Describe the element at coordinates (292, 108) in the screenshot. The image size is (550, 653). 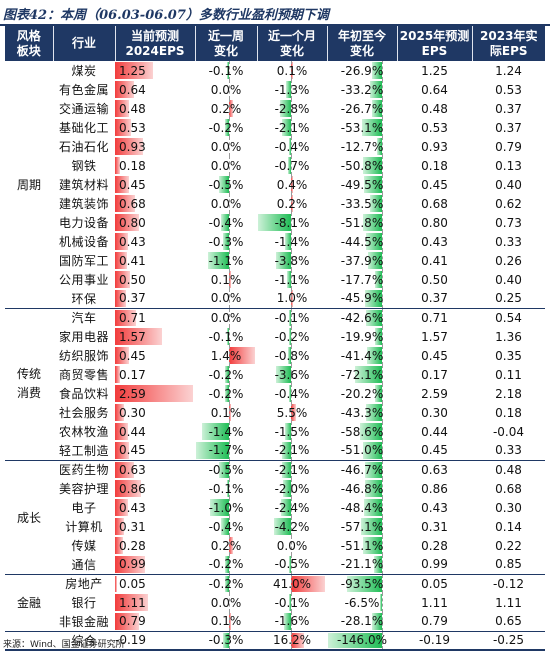
I see `month-cell: -2.8%` at that location.